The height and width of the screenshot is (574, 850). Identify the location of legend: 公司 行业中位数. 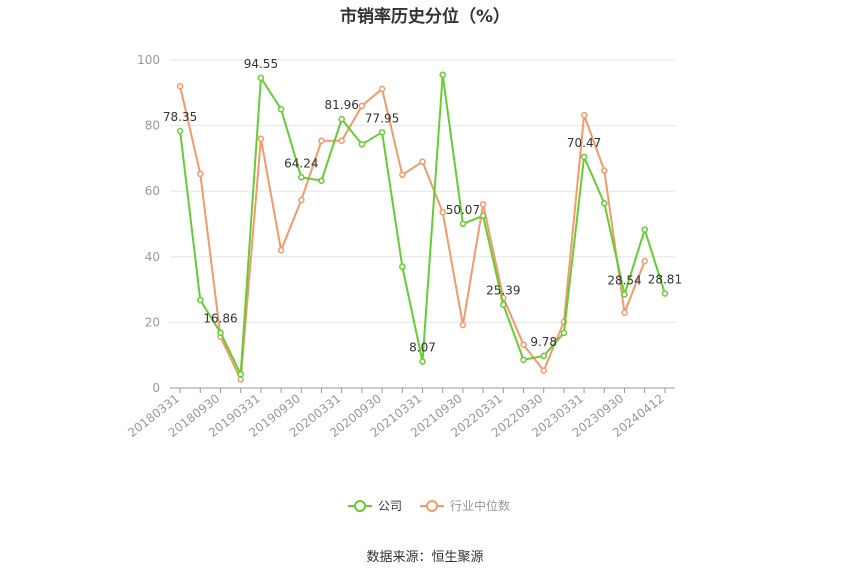
(429, 505).